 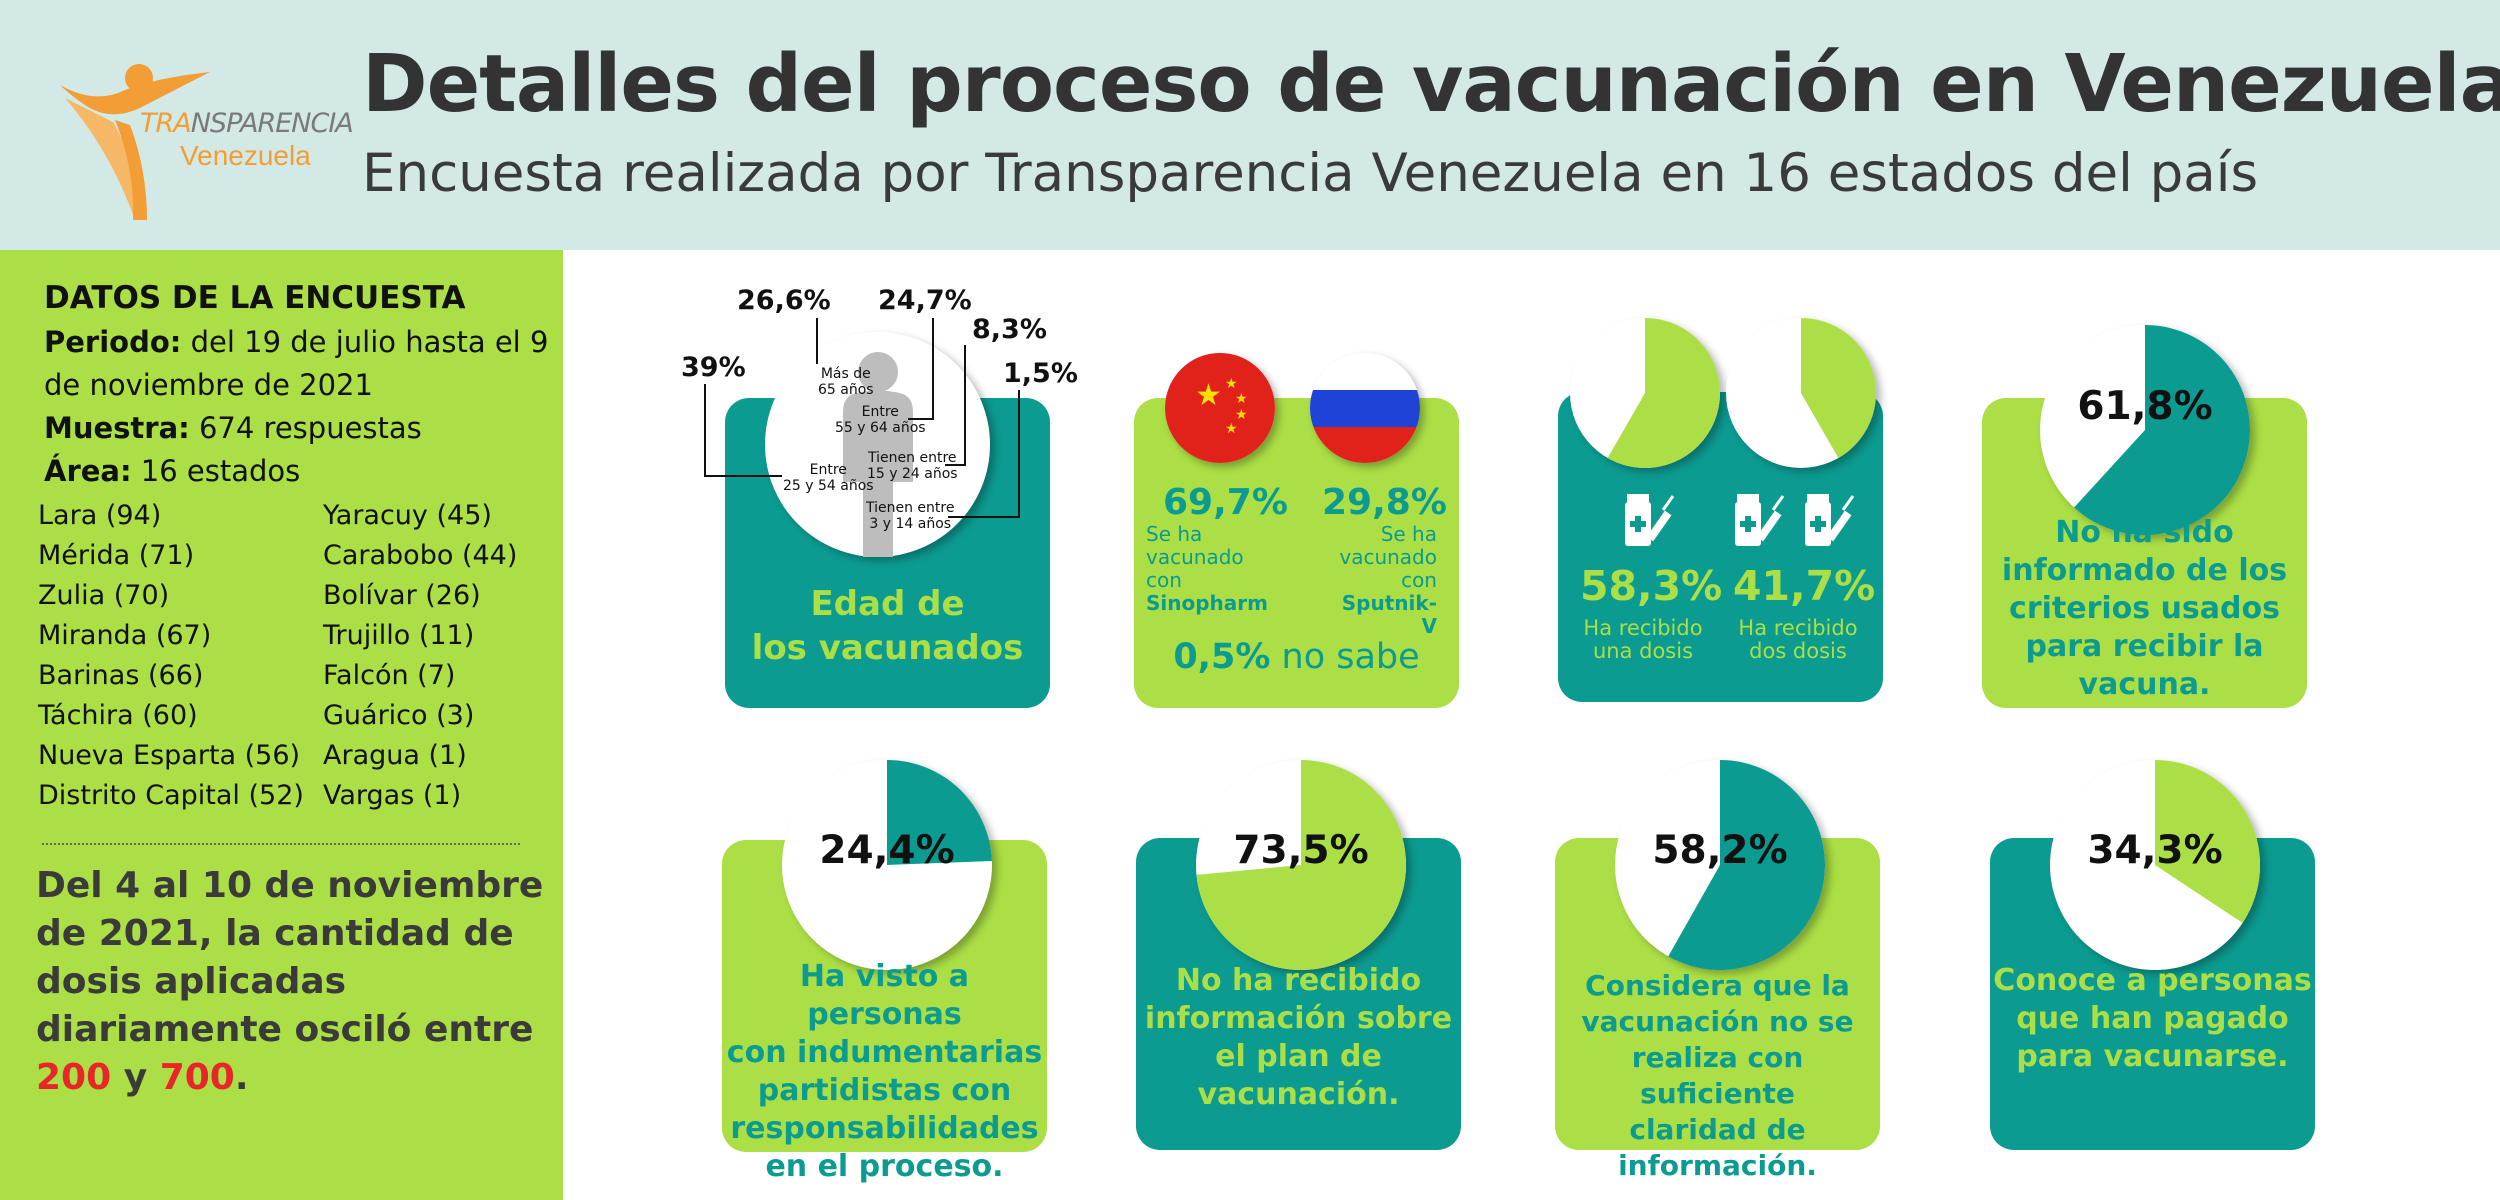 I want to click on age-caption: Edad de los vacunados, so click(x=887, y=626).